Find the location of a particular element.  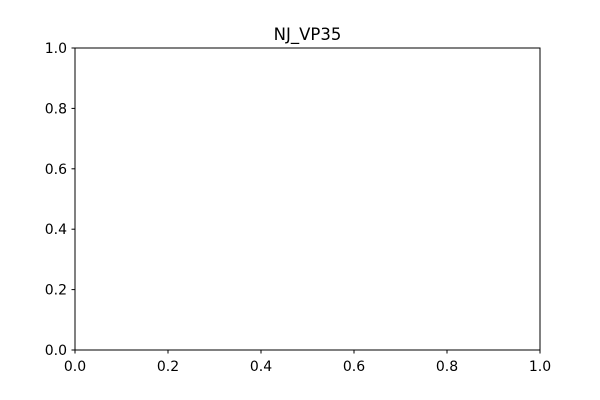

y-tick-label: 0.4 is located at coordinates (56, 230).